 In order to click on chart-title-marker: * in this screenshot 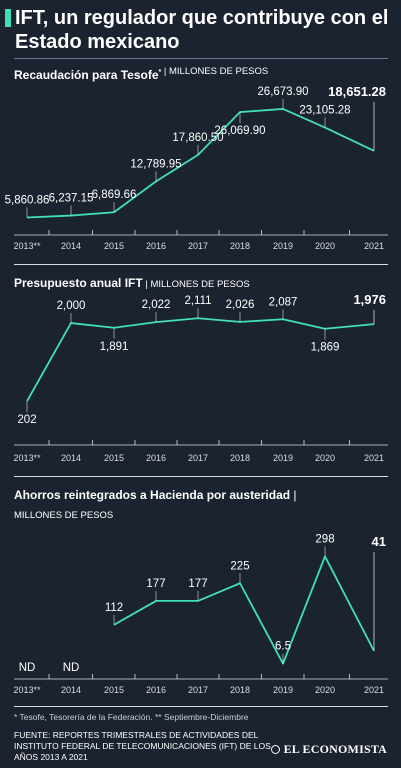, I will do `click(160, 72)`.